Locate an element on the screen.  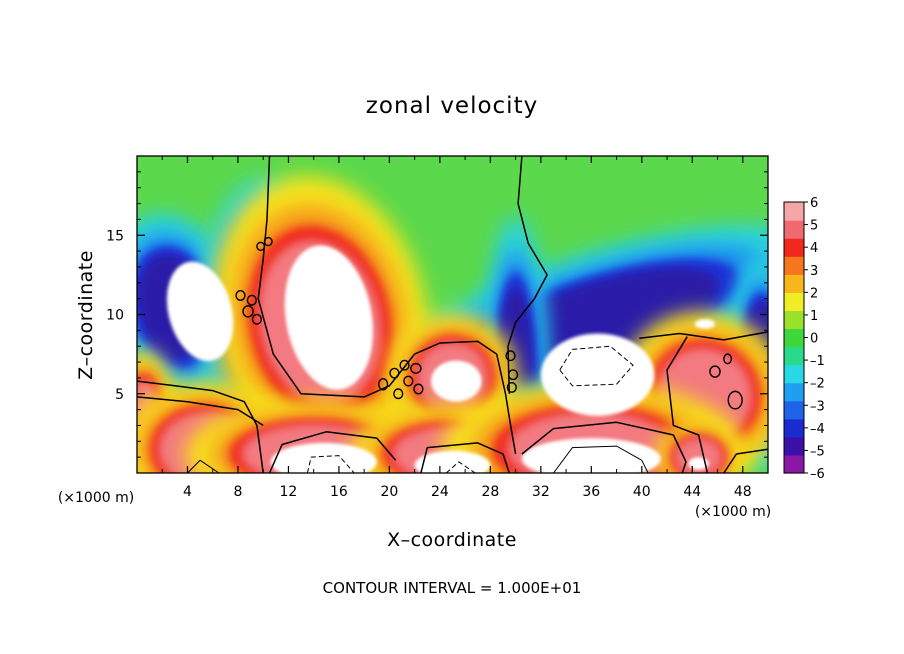
colorbar-tick-label-8: –2 is located at coordinates (817, 384).